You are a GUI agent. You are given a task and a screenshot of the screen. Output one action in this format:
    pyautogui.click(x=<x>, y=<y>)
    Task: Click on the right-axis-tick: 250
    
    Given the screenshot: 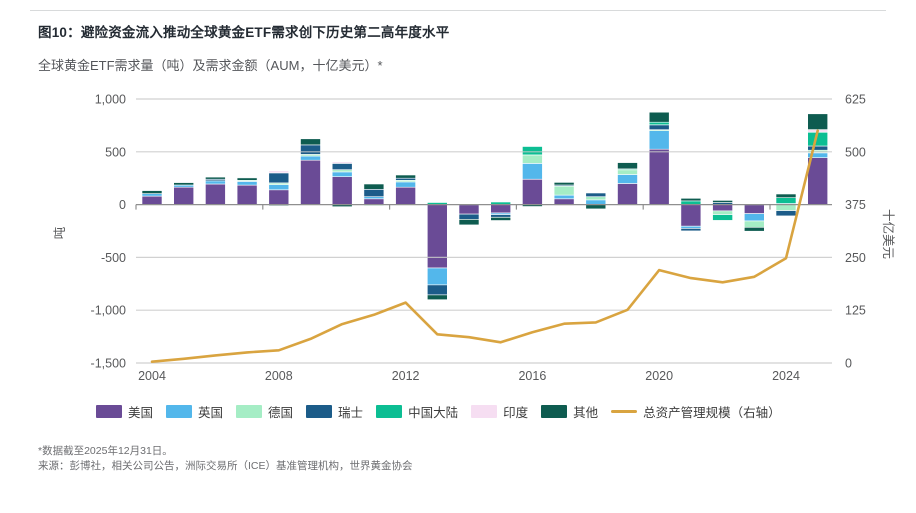 What is the action you would take?
    pyautogui.click(x=855, y=258)
    